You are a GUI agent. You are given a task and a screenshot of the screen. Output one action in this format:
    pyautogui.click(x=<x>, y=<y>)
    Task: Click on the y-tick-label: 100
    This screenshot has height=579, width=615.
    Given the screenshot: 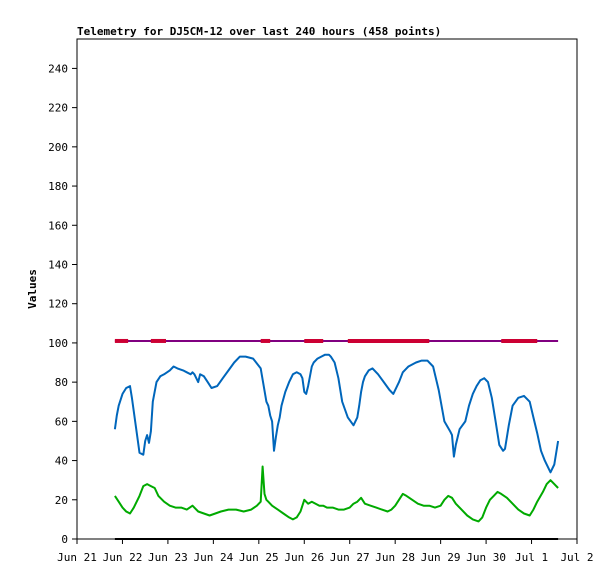 What is the action you would take?
    pyautogui.click(x=58, y=343)
    